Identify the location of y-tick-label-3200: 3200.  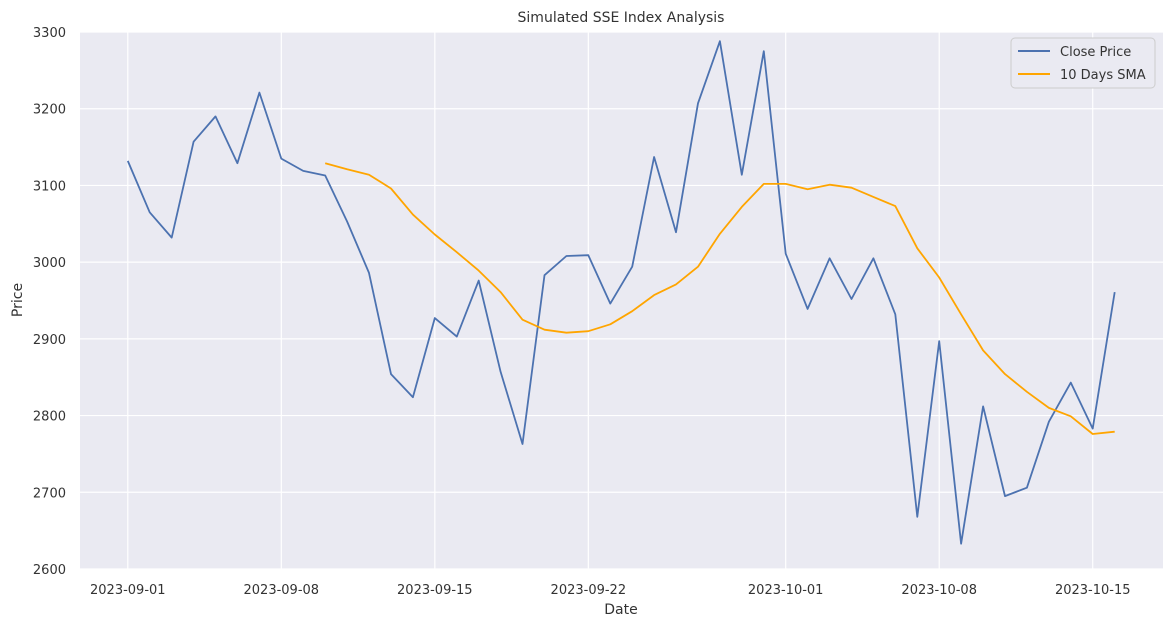
(49, 110).